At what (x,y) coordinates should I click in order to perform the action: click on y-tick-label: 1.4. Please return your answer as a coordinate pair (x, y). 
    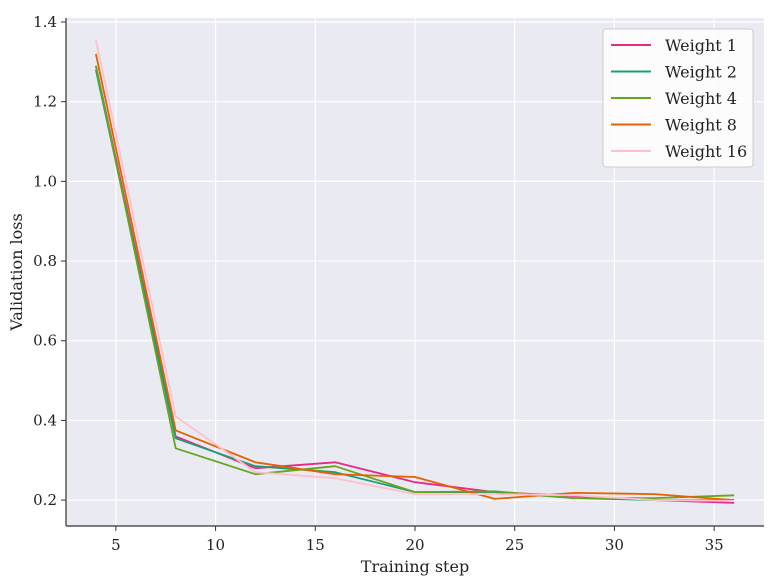
    Looking at the image, I should click on (45, 22).